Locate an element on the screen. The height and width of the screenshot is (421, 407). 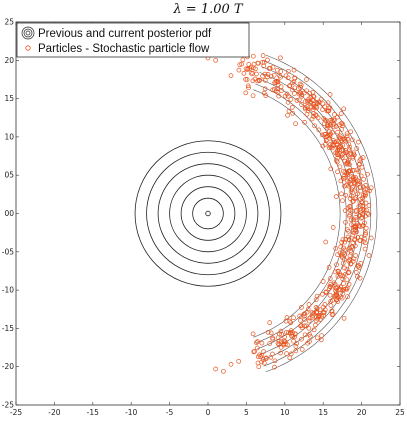
x-tick-label: -10 is located at coordinates (131, 412).